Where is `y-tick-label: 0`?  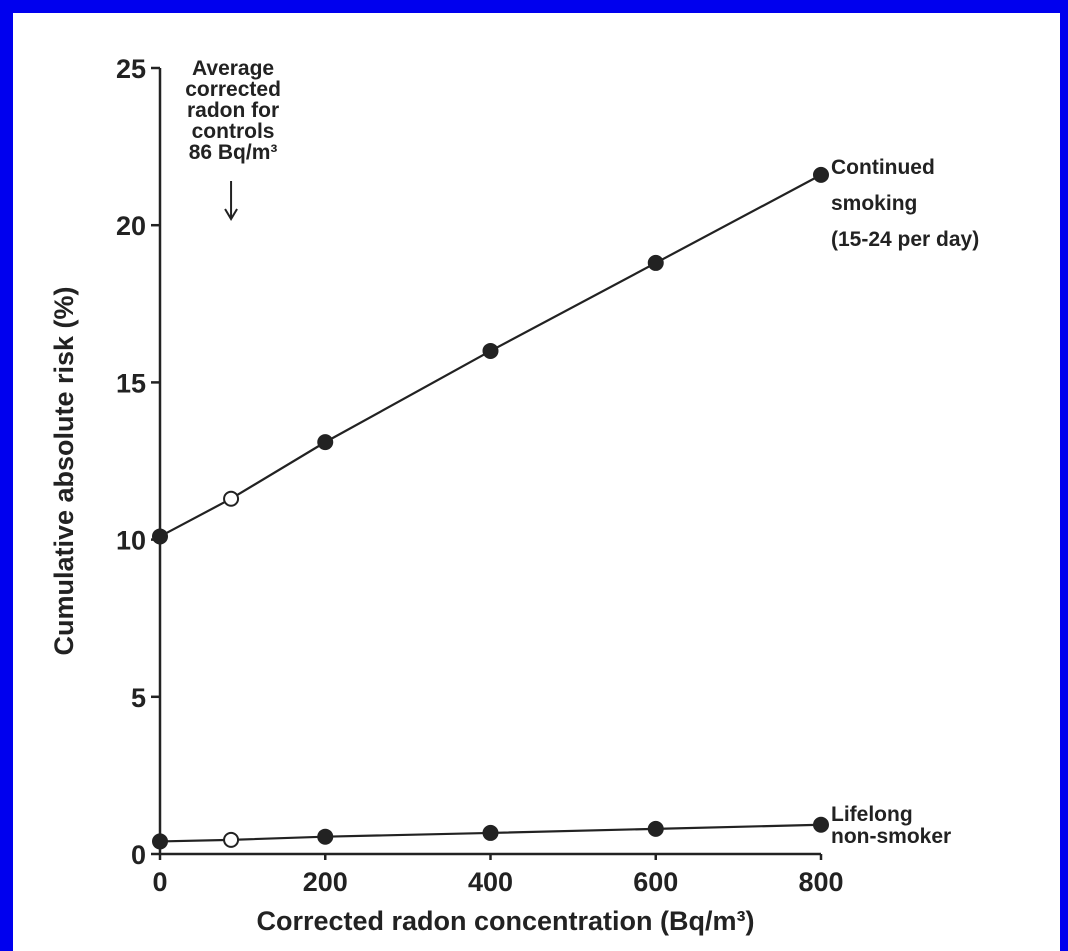 y-tick-label: 0 is located at coordinates (138, 855).